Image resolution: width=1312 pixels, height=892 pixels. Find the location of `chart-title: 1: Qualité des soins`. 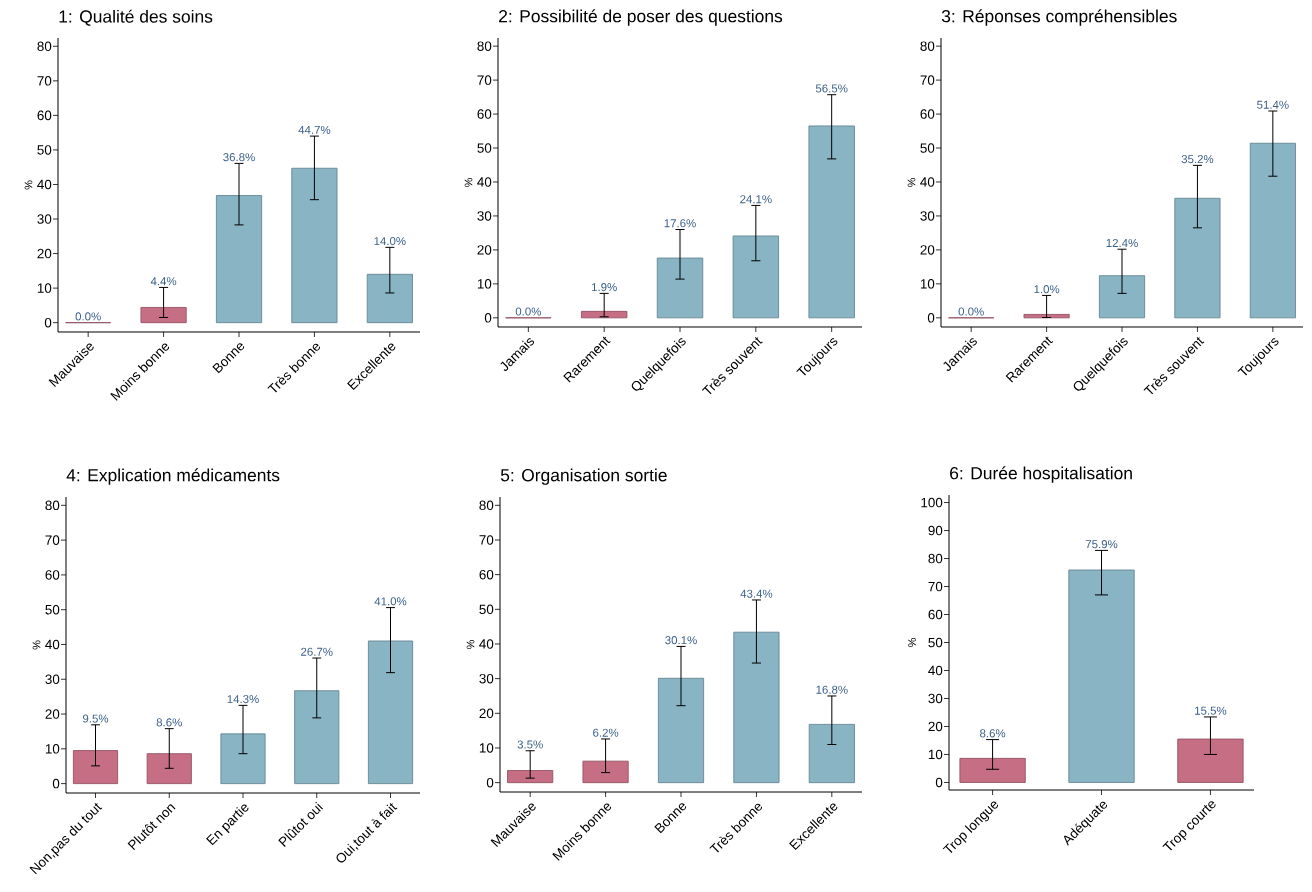

chart-title: 1: Qualité des soins is located at coordinates (136, 17).